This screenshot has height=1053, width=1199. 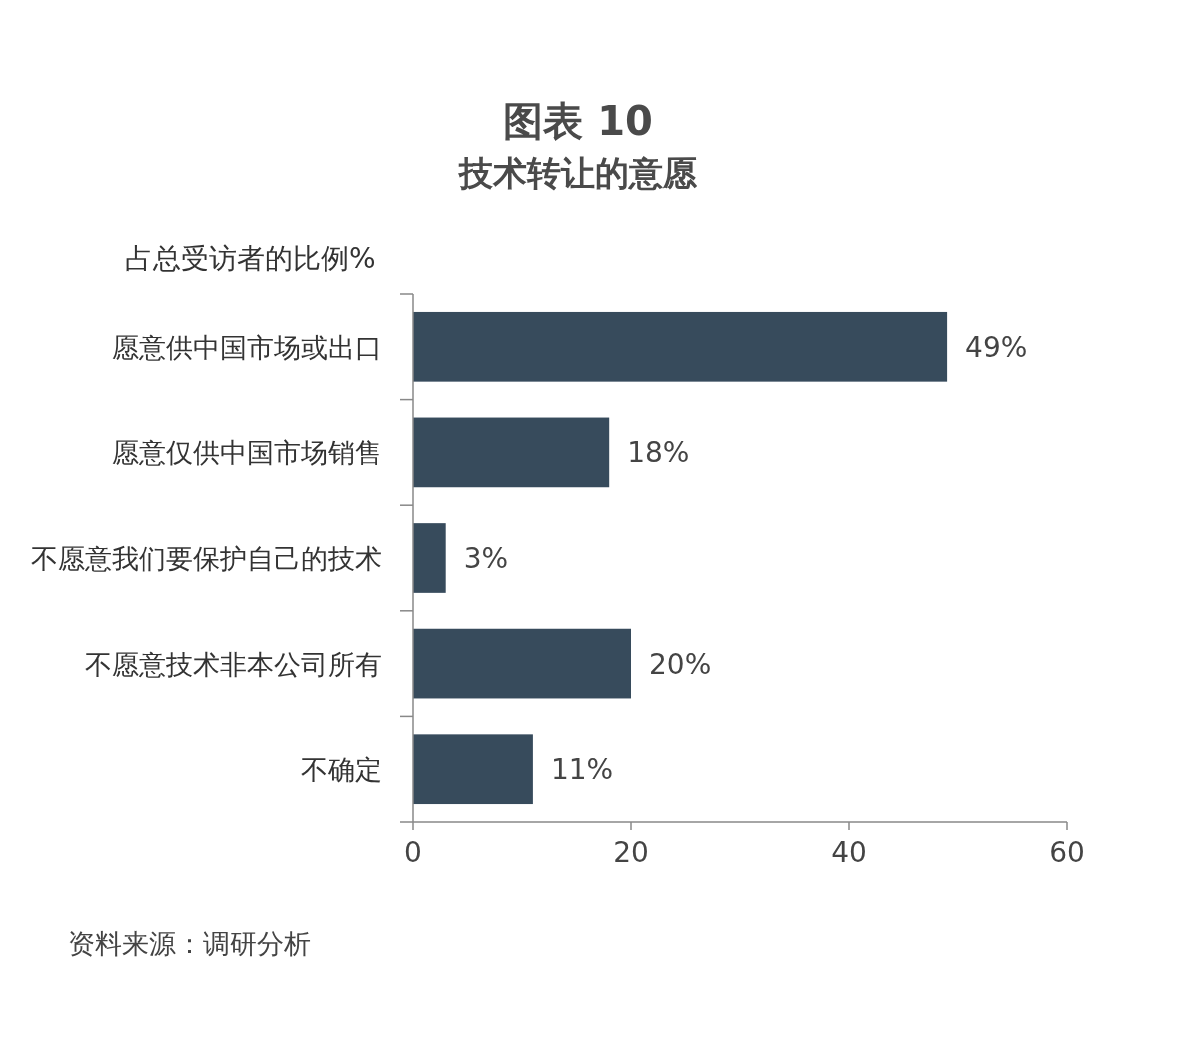 What do you see at coordinates (577, 173) in the screenshot?
I see `chart-subtitle: 技术转让的意愿` at bounding box center [577, 173].